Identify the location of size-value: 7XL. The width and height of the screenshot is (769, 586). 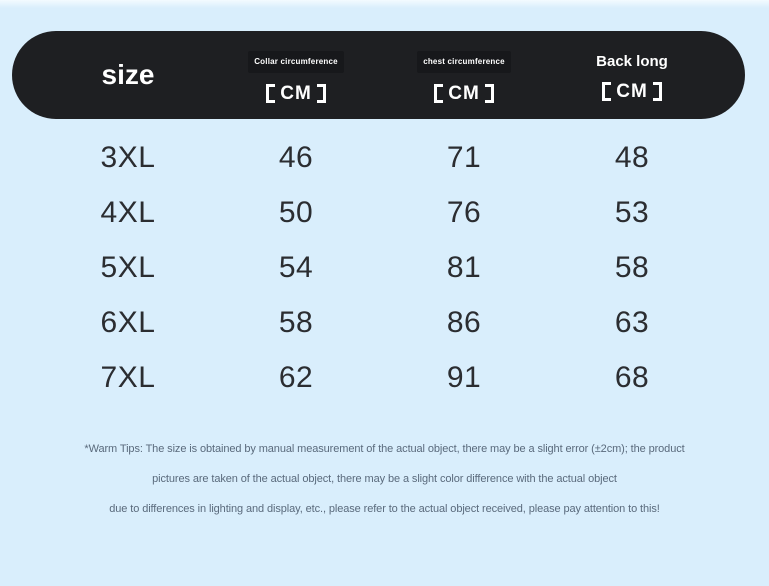
(128, 377).